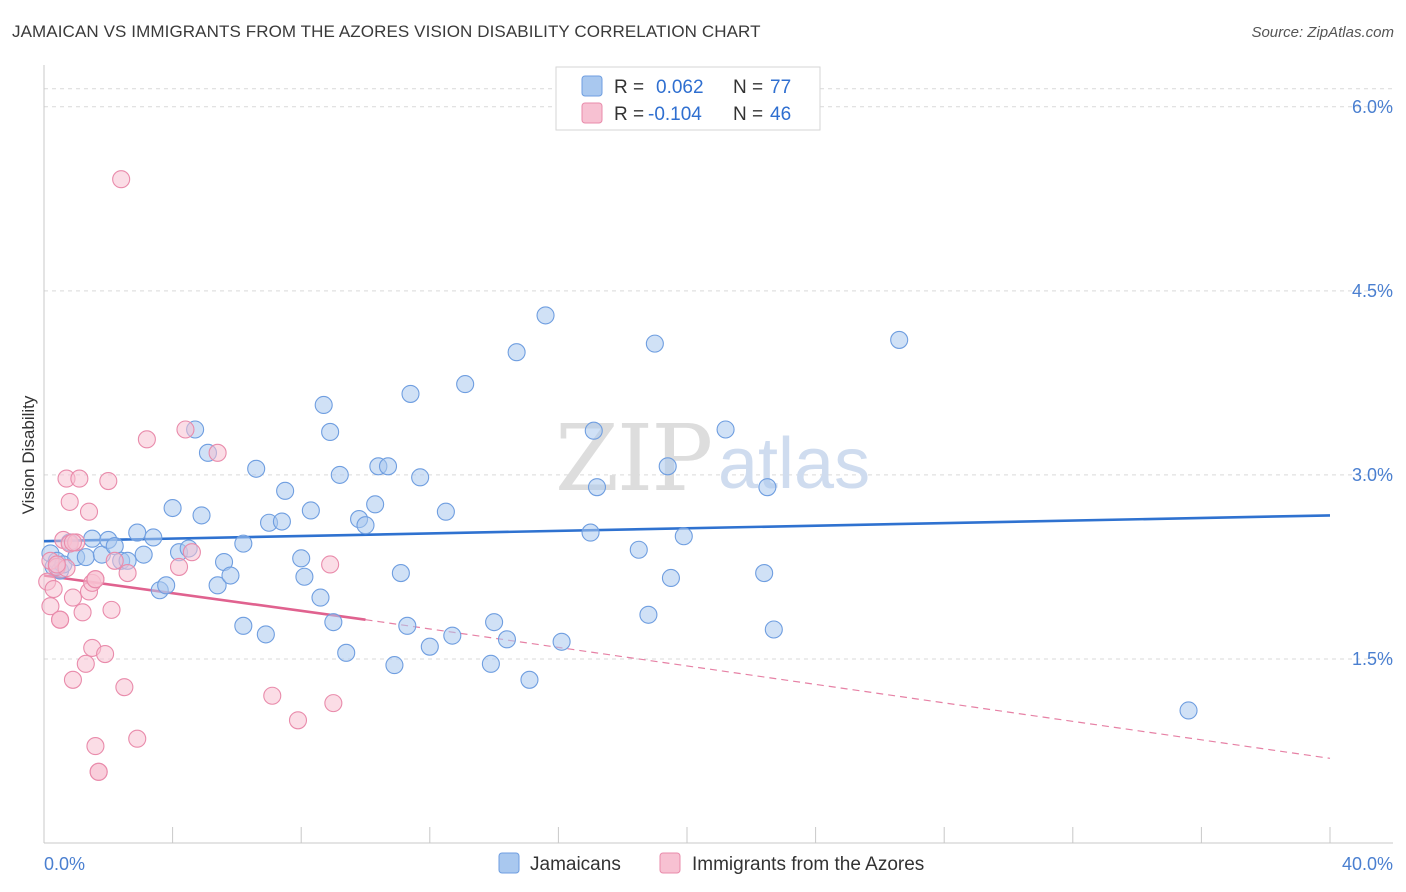  What do you see at coordinates (808, 864) in the screenshot?
I see `bottom-legend-azores: Immigrants from the Azores` at bounding box center [808, 864].